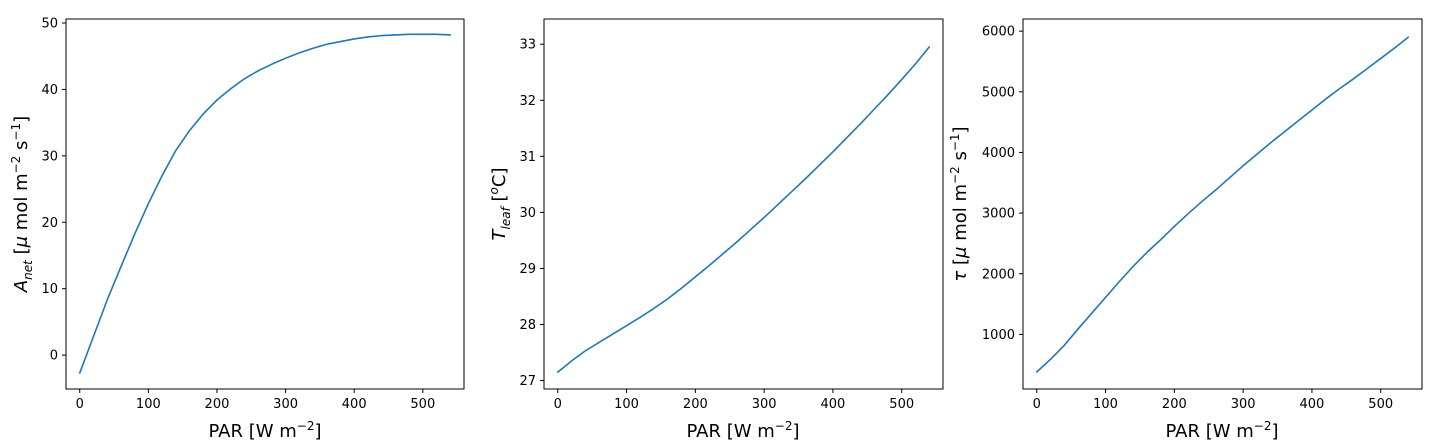  Describe the element at coordinates (527, 381) in the screenshot. I see `tleaf-y-tick-label: 27` at that location.